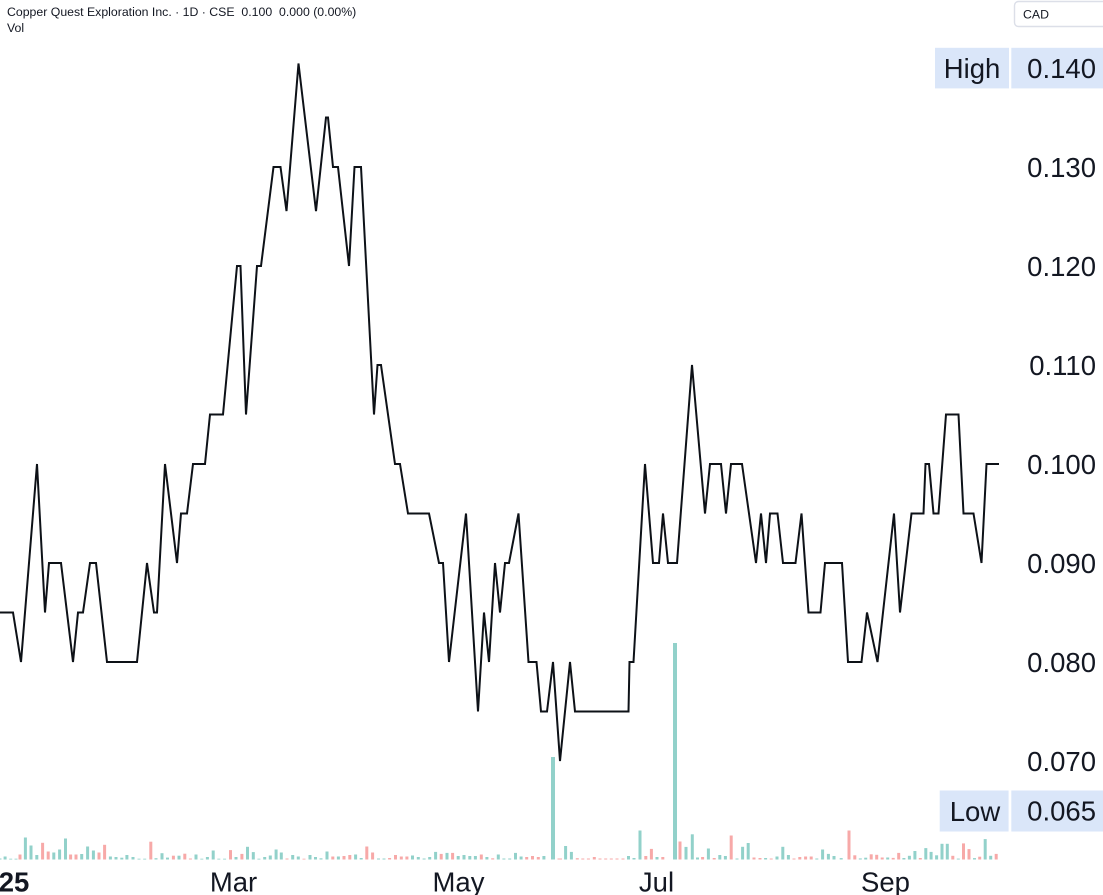 The width and height of the screenshot is (1103, 895). Describe the element at coordinates (1061, 563) in the screenshot. I see `svg-text: 0.090` at that location.